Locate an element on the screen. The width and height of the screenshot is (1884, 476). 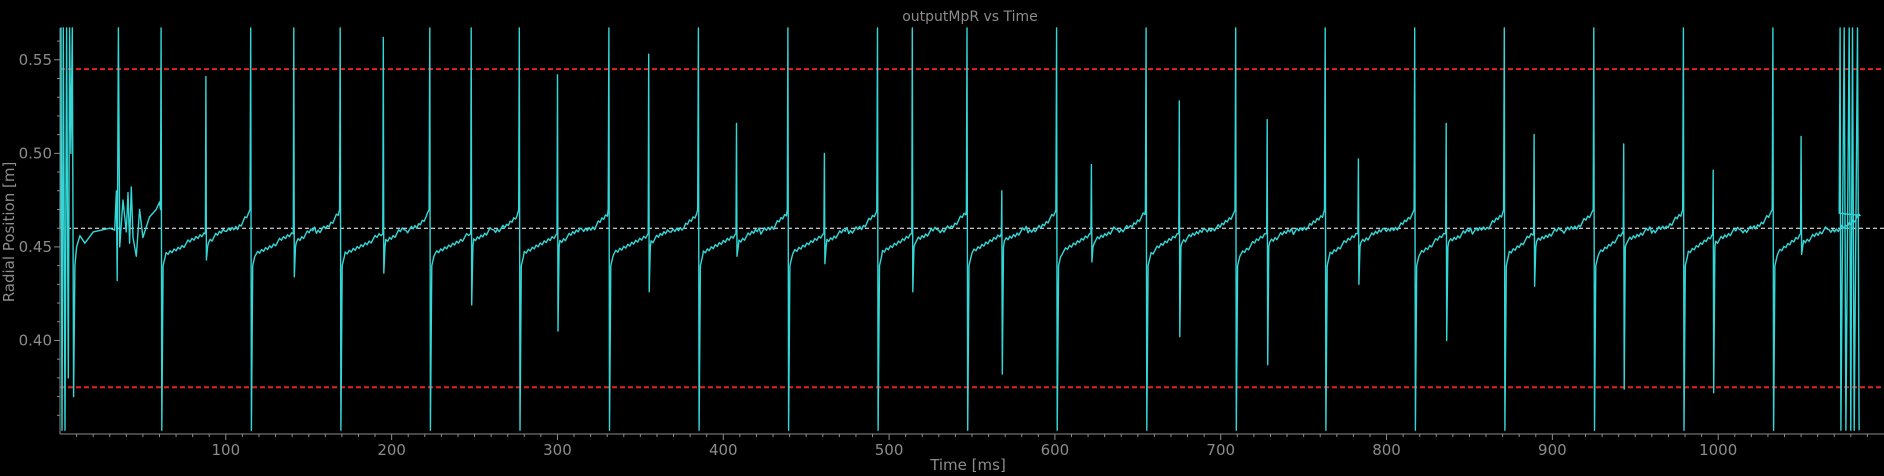
x-tick-label: 400 is located at coordinates (723, 450).